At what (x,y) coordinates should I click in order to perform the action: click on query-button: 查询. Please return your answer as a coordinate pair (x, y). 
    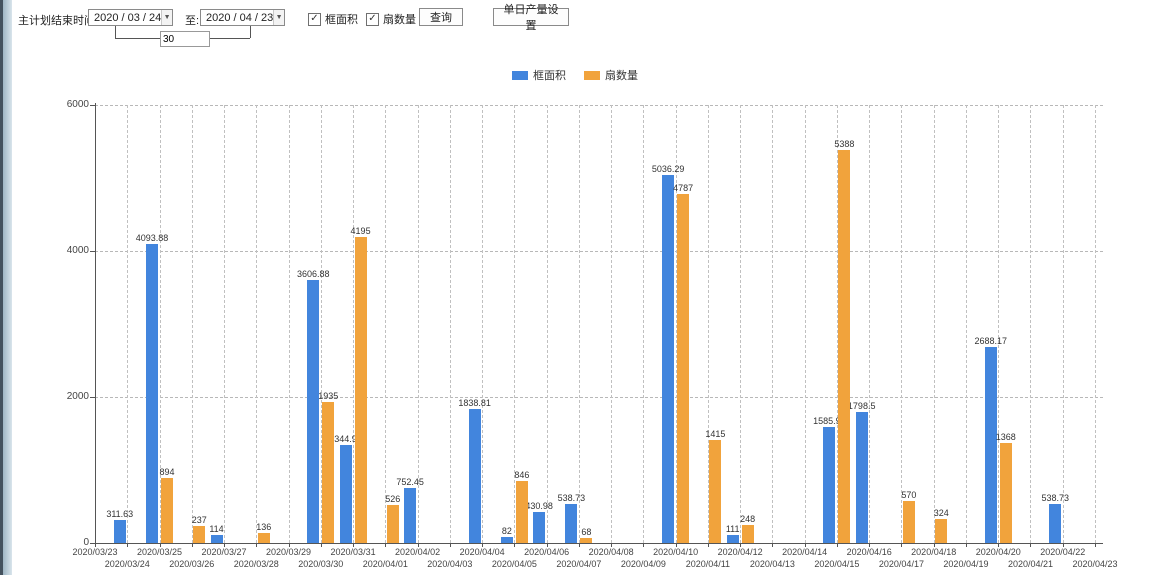
    Looking at the image, I should click on (441, 17).